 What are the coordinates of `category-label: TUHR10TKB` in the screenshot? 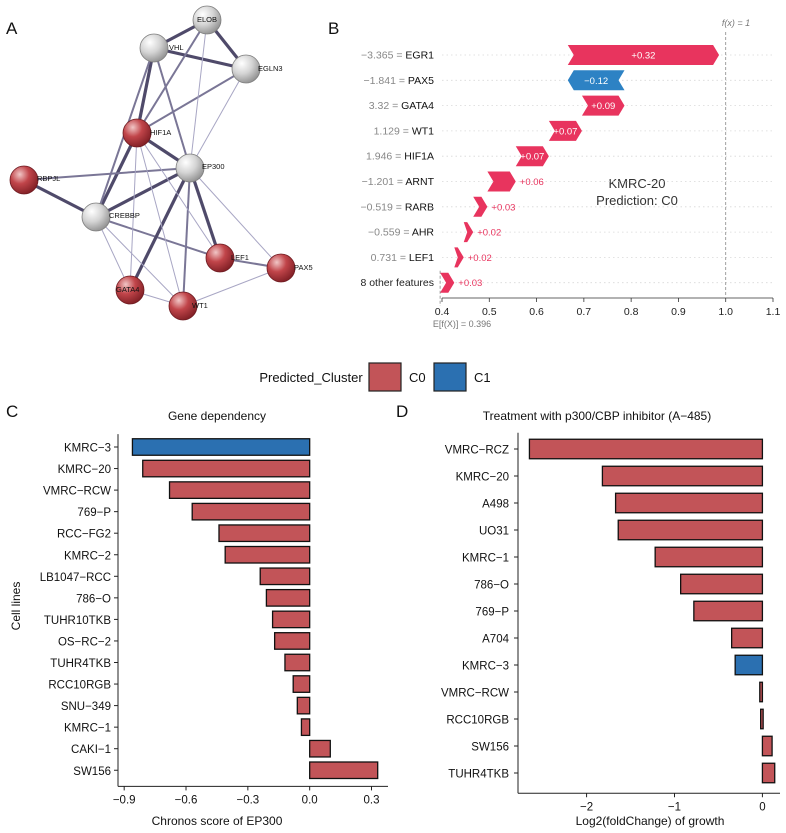 It's located at (77, 621).